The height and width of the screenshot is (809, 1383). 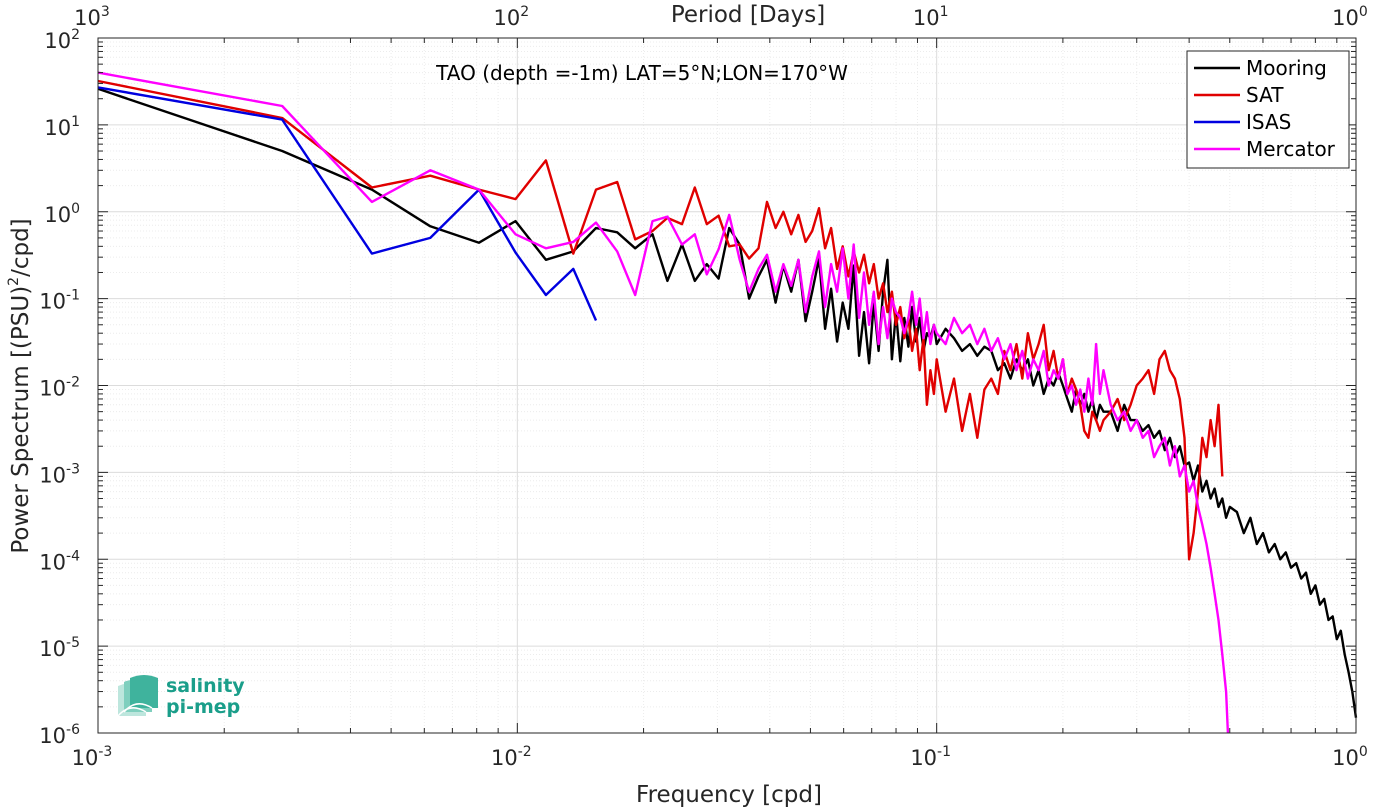 What do you see at coordinates (205, 686) in the screenshot?
I see `logo-line1: salinity` at bounding box center [205, 686].